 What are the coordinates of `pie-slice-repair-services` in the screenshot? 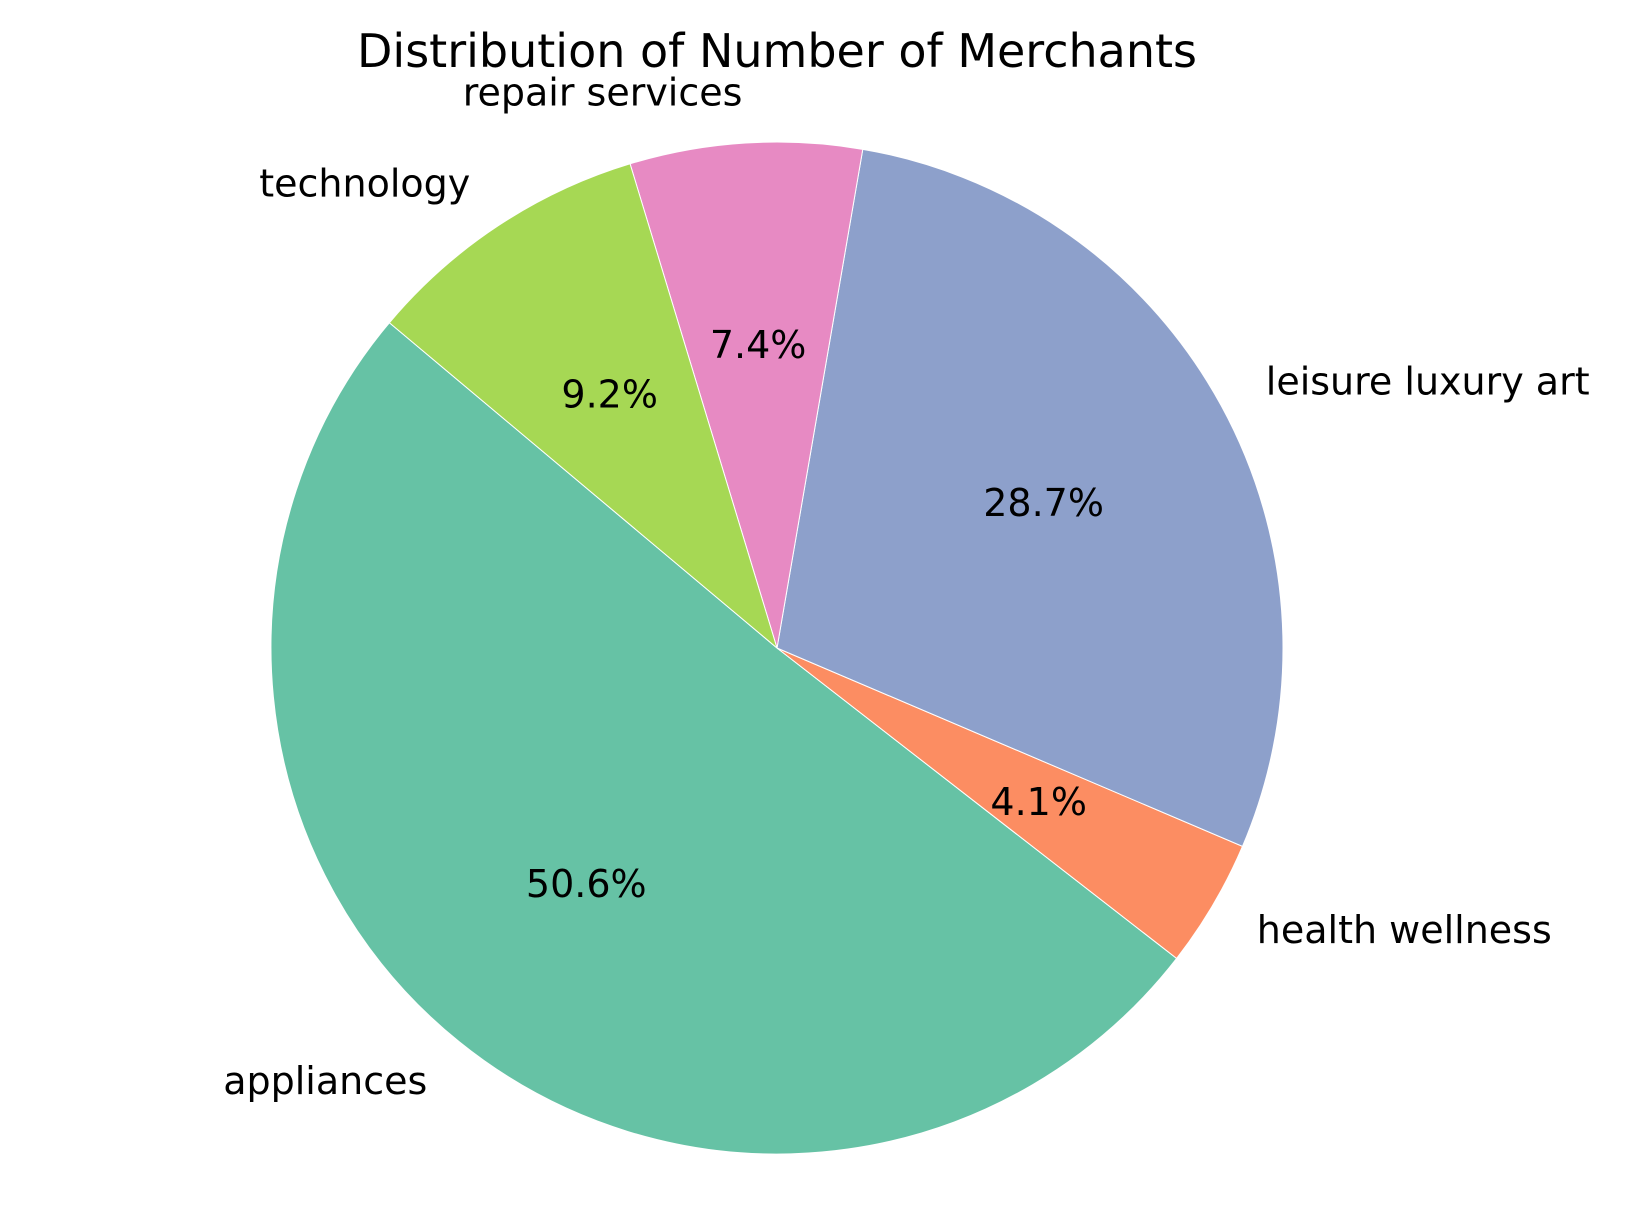 It's located at (746, 395).